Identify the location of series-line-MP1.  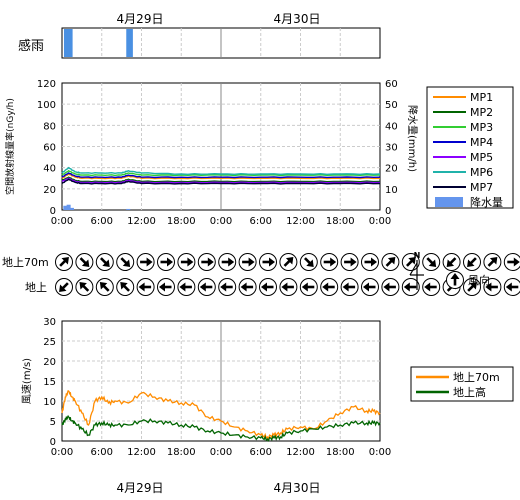
(221, 176).